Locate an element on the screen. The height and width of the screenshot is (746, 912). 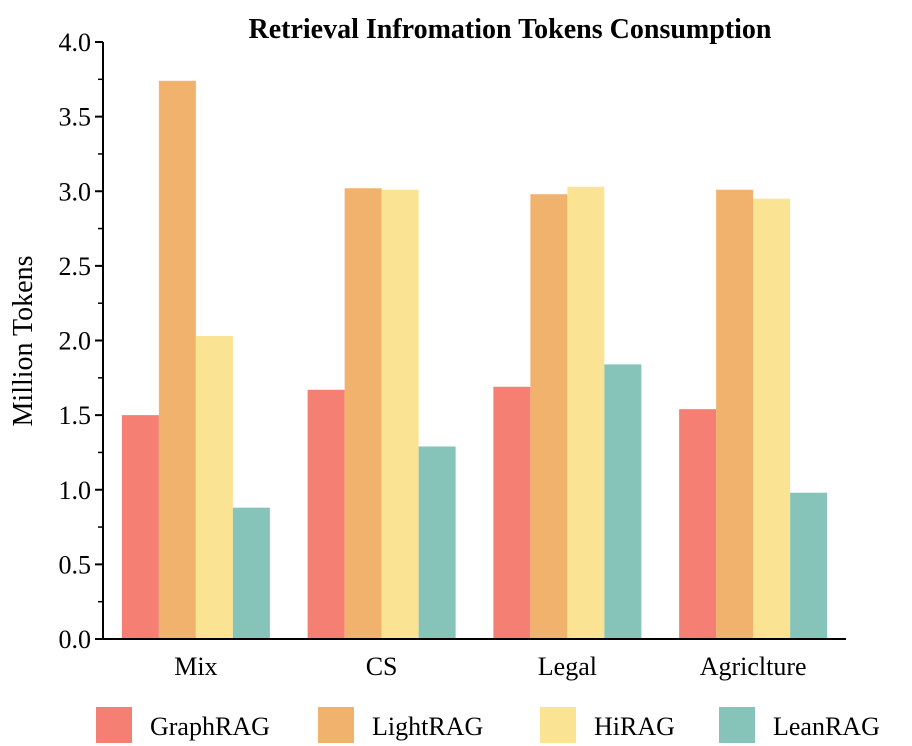
bar-leanrag-legal is located at coordinates (623, 501).